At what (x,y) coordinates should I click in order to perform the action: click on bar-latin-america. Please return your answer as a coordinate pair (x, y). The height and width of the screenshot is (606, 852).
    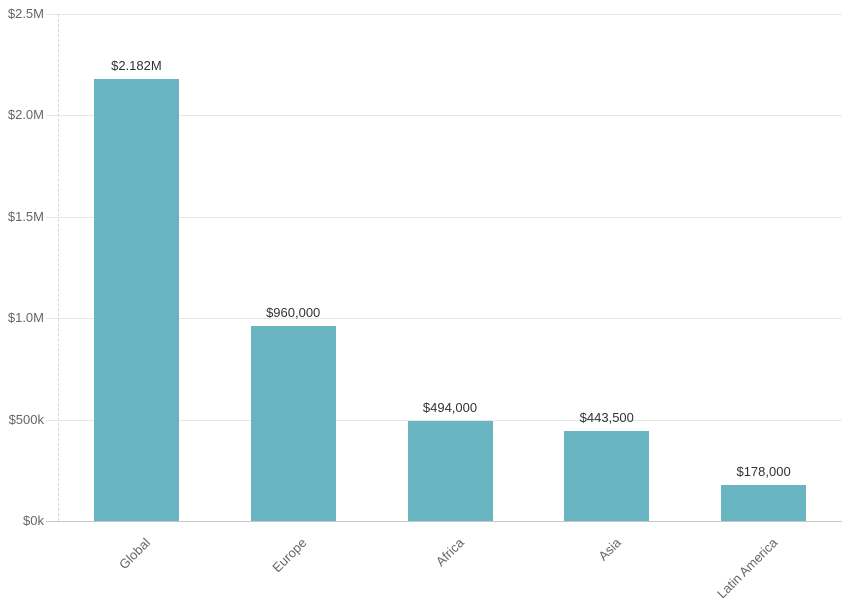
    Looking at the image, I should click on (764, 502).